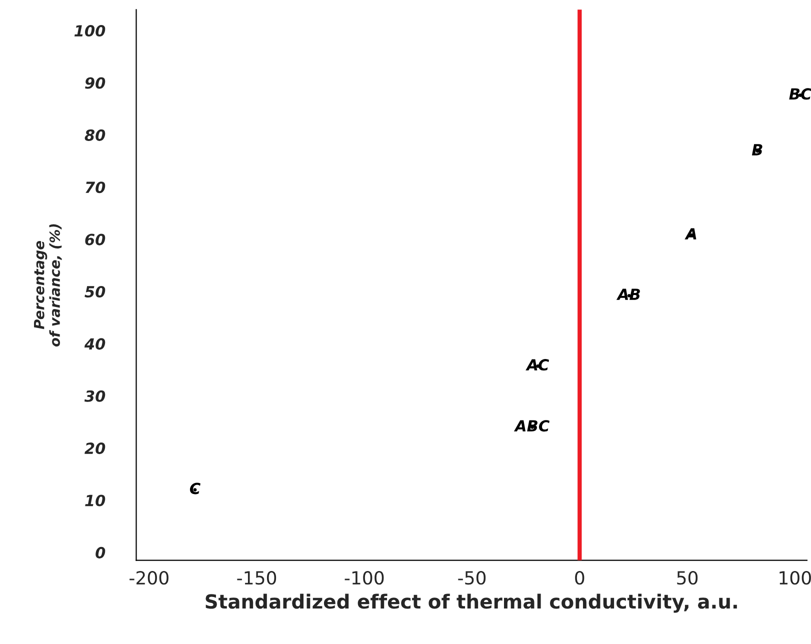 The height and width of the screenshot is (644, 811). Describe the element at coordinates (256, 578) in the screenshot. I see `x-tick-label: -150` at that location.